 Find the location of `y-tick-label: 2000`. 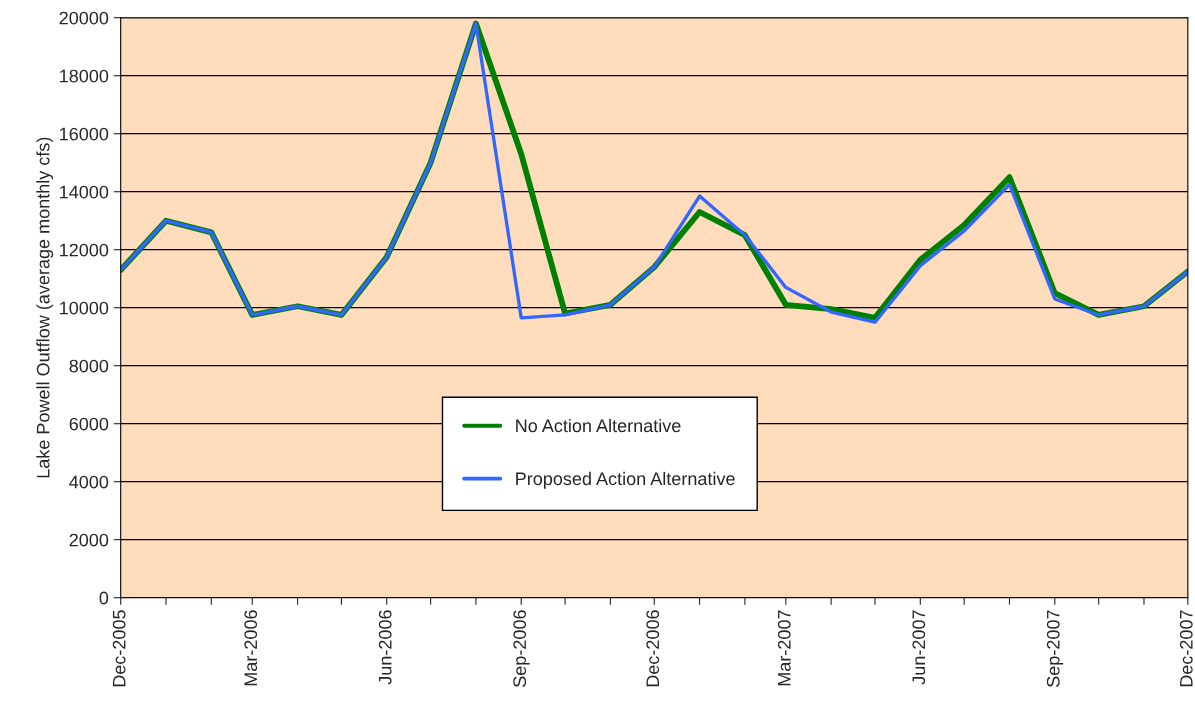

y-tick-label: 2000 is located at coordinates (89, 540).